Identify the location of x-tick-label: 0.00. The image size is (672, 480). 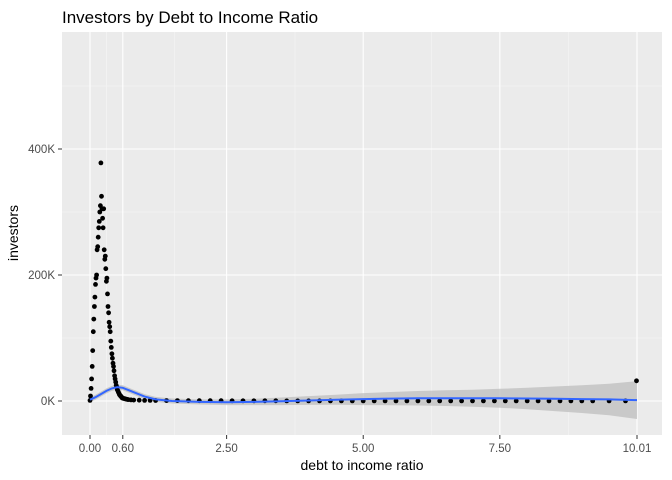
(90, 449).